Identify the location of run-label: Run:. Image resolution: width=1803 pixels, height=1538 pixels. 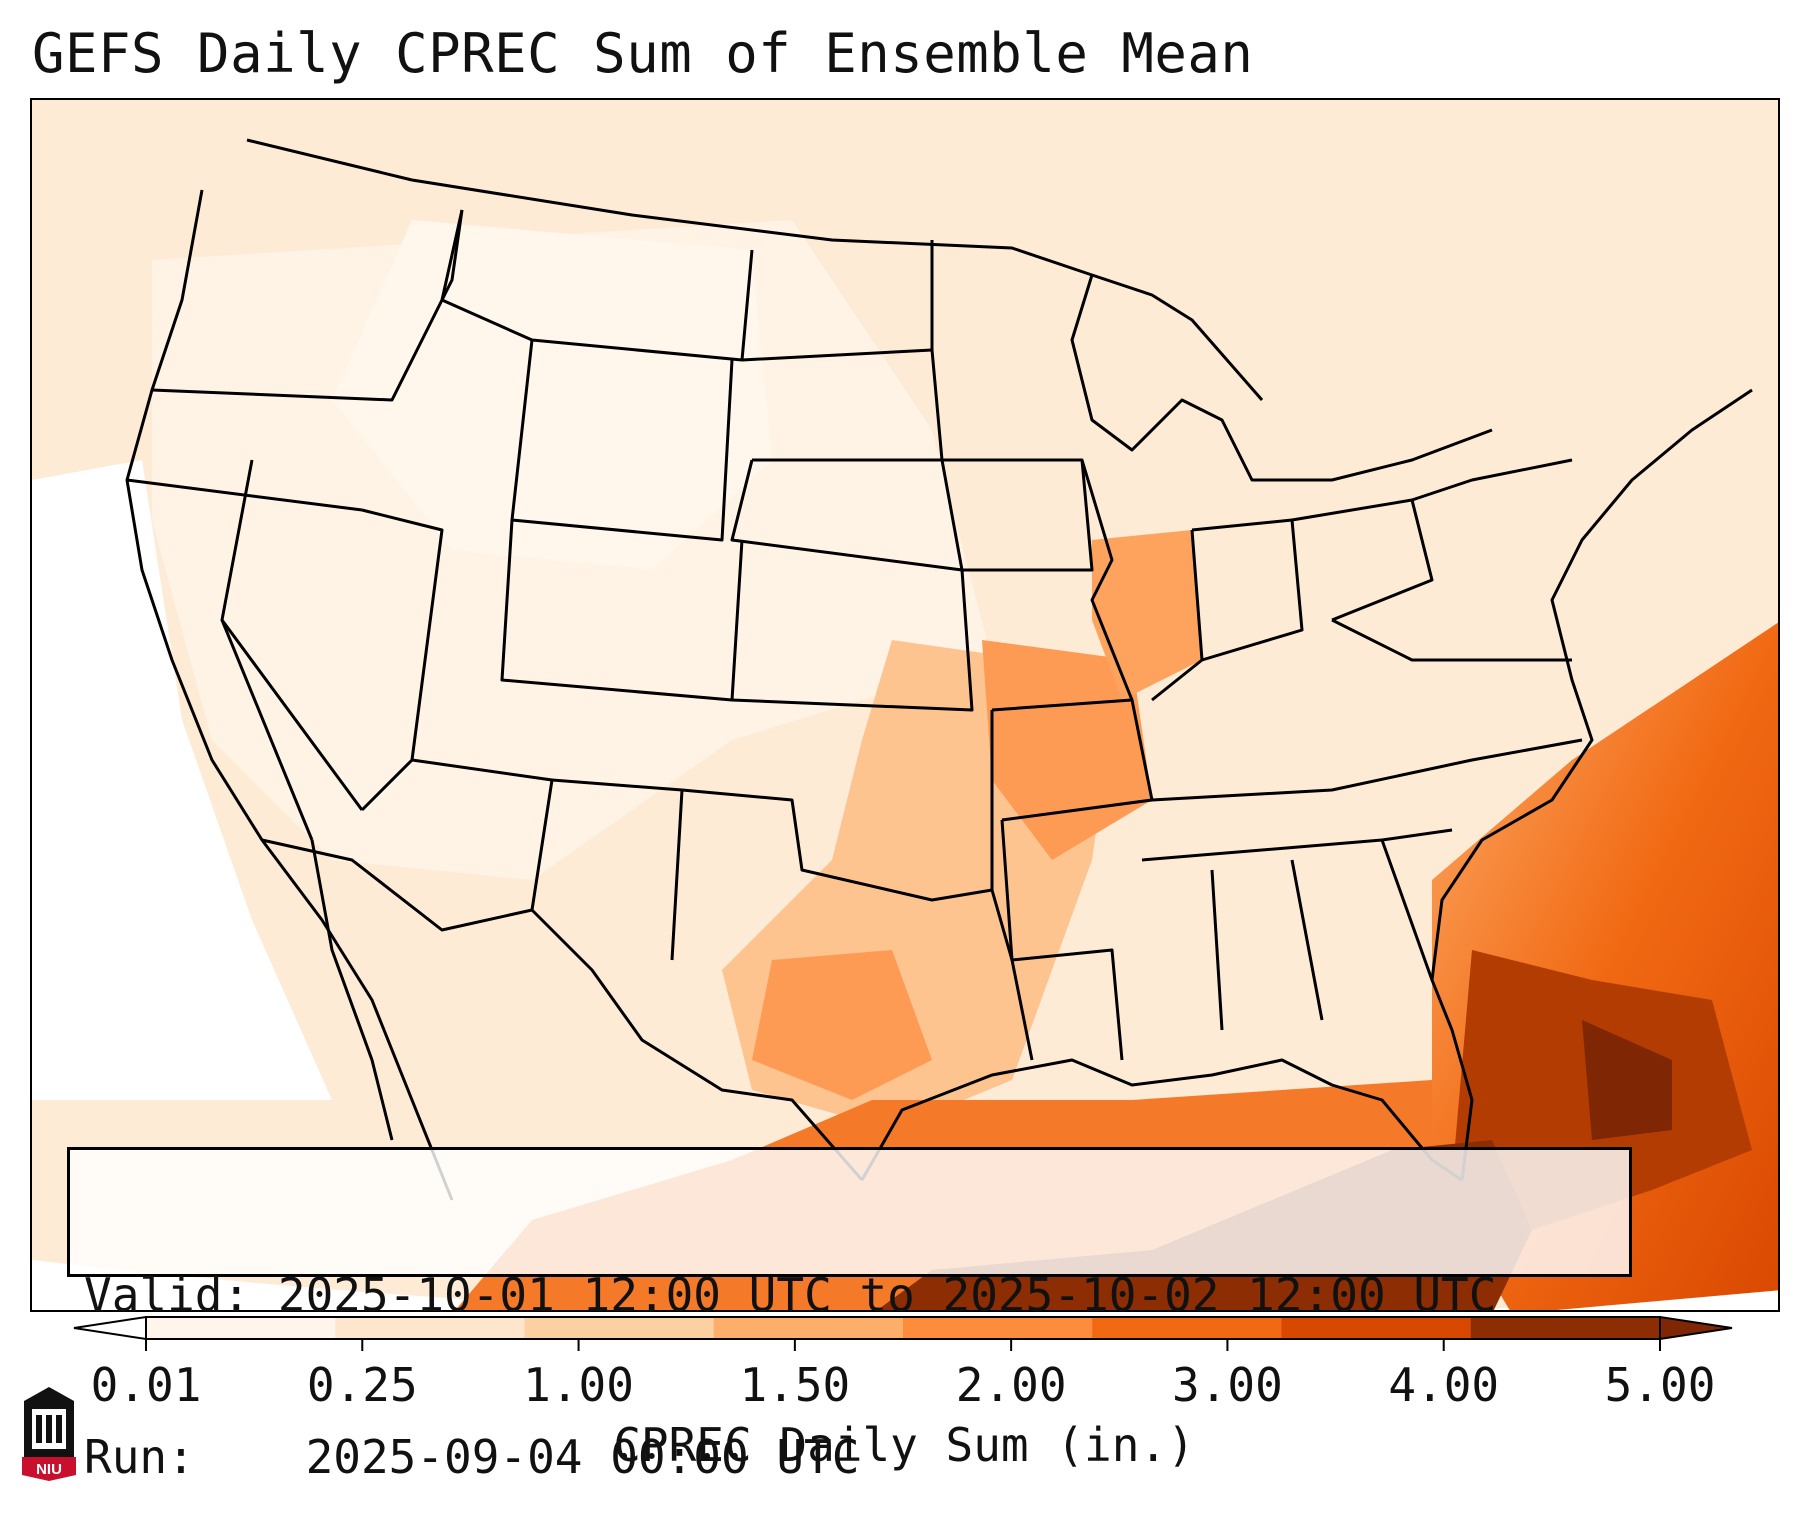
(139, 1457).